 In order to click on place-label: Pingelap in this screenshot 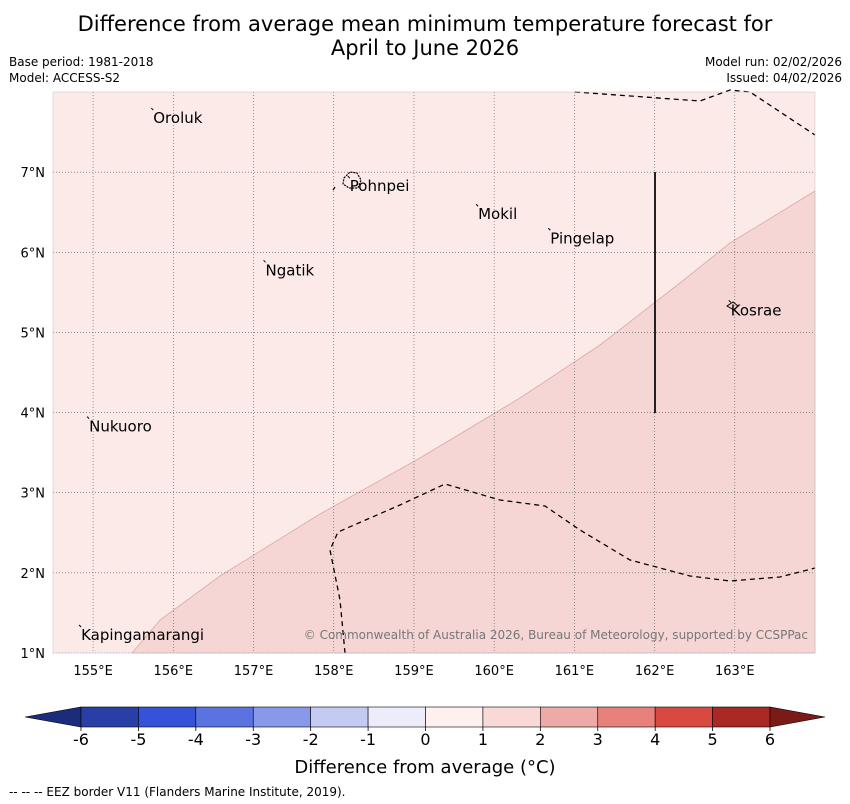, I will do `click(582, 238)`.